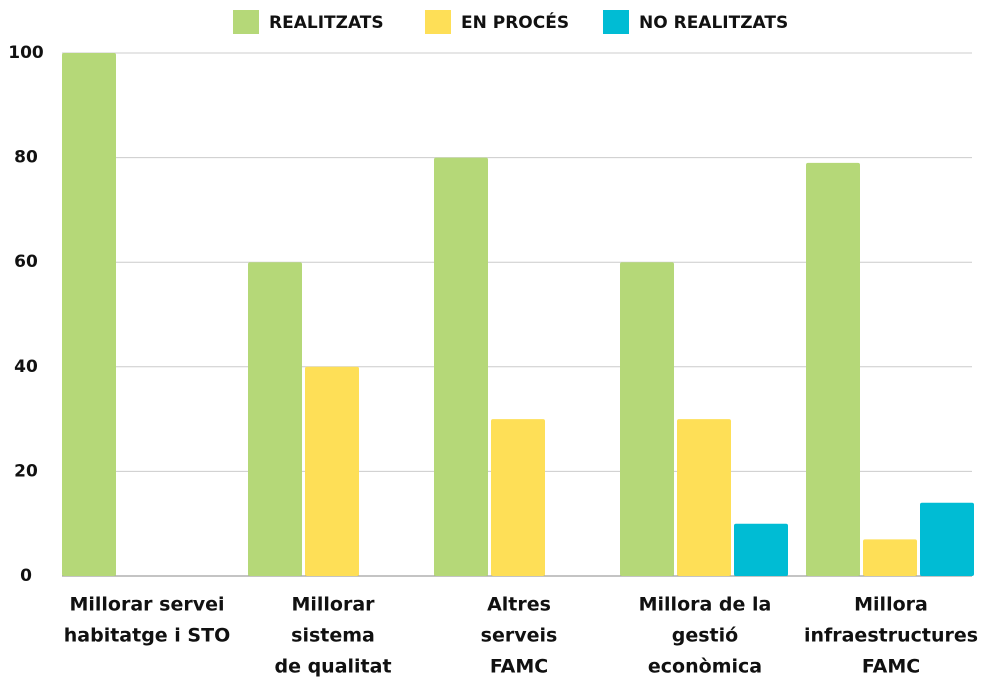 The height and width of the screenshot is (691, 1000). What do you see at coordinates (26, 367) in the screenshot?
I see `y-tick-label: 40` at bounding box center [26, 367].